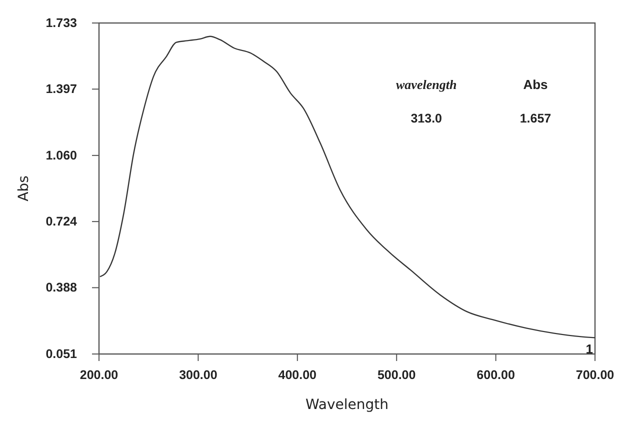  Describe the element at coordinates (495, 375) in the screenshot. I see `x-tick-label: 600.00` at that location.